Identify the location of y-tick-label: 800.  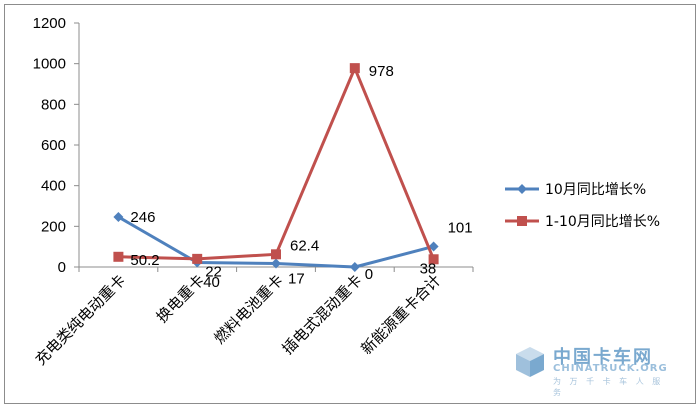
(53, 104).